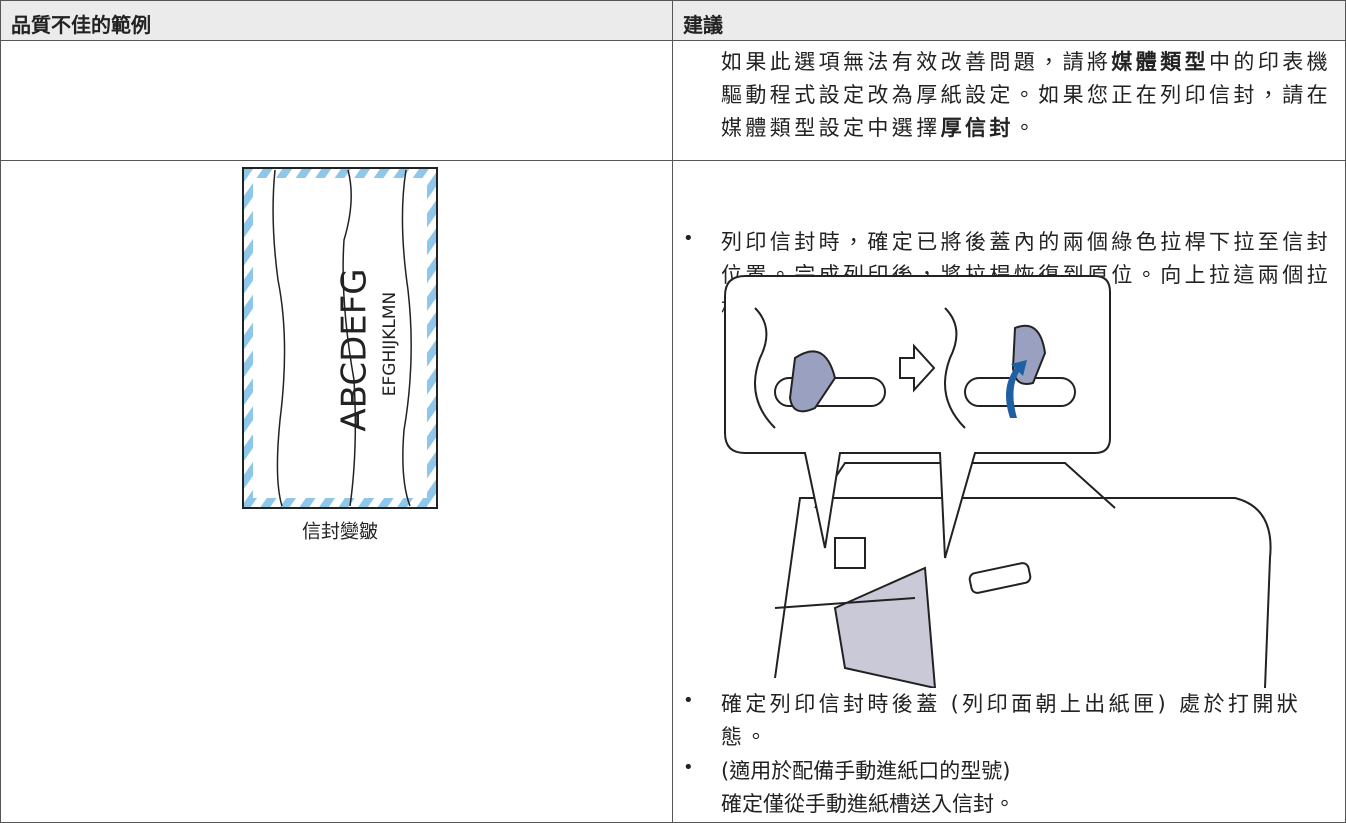  Describe the element at coordinates (390, 344) in the screenshot. I see `envelope-text: EFGHIJKLMN` at that location.